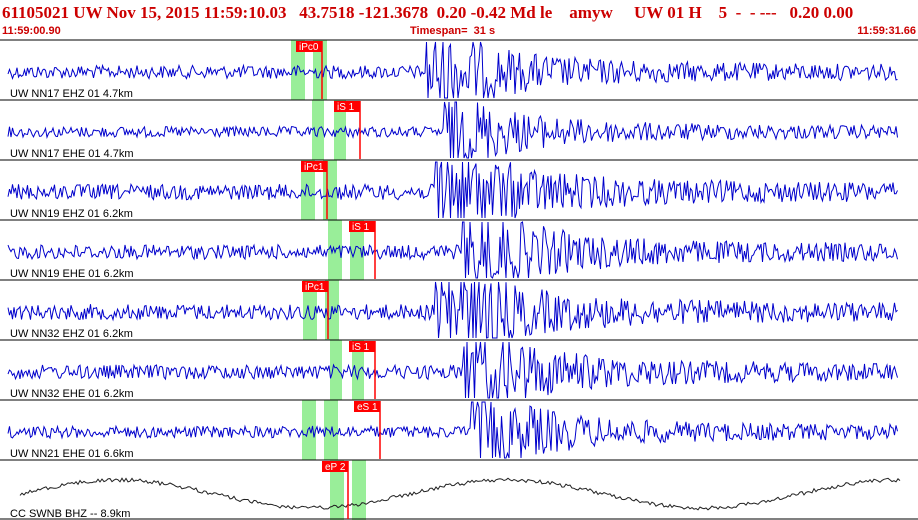 The width and height of the screenshot is (918, 520). I want to click on trace-station-label: UW NN21 EHE 01 6.6km, so click(71, 454).